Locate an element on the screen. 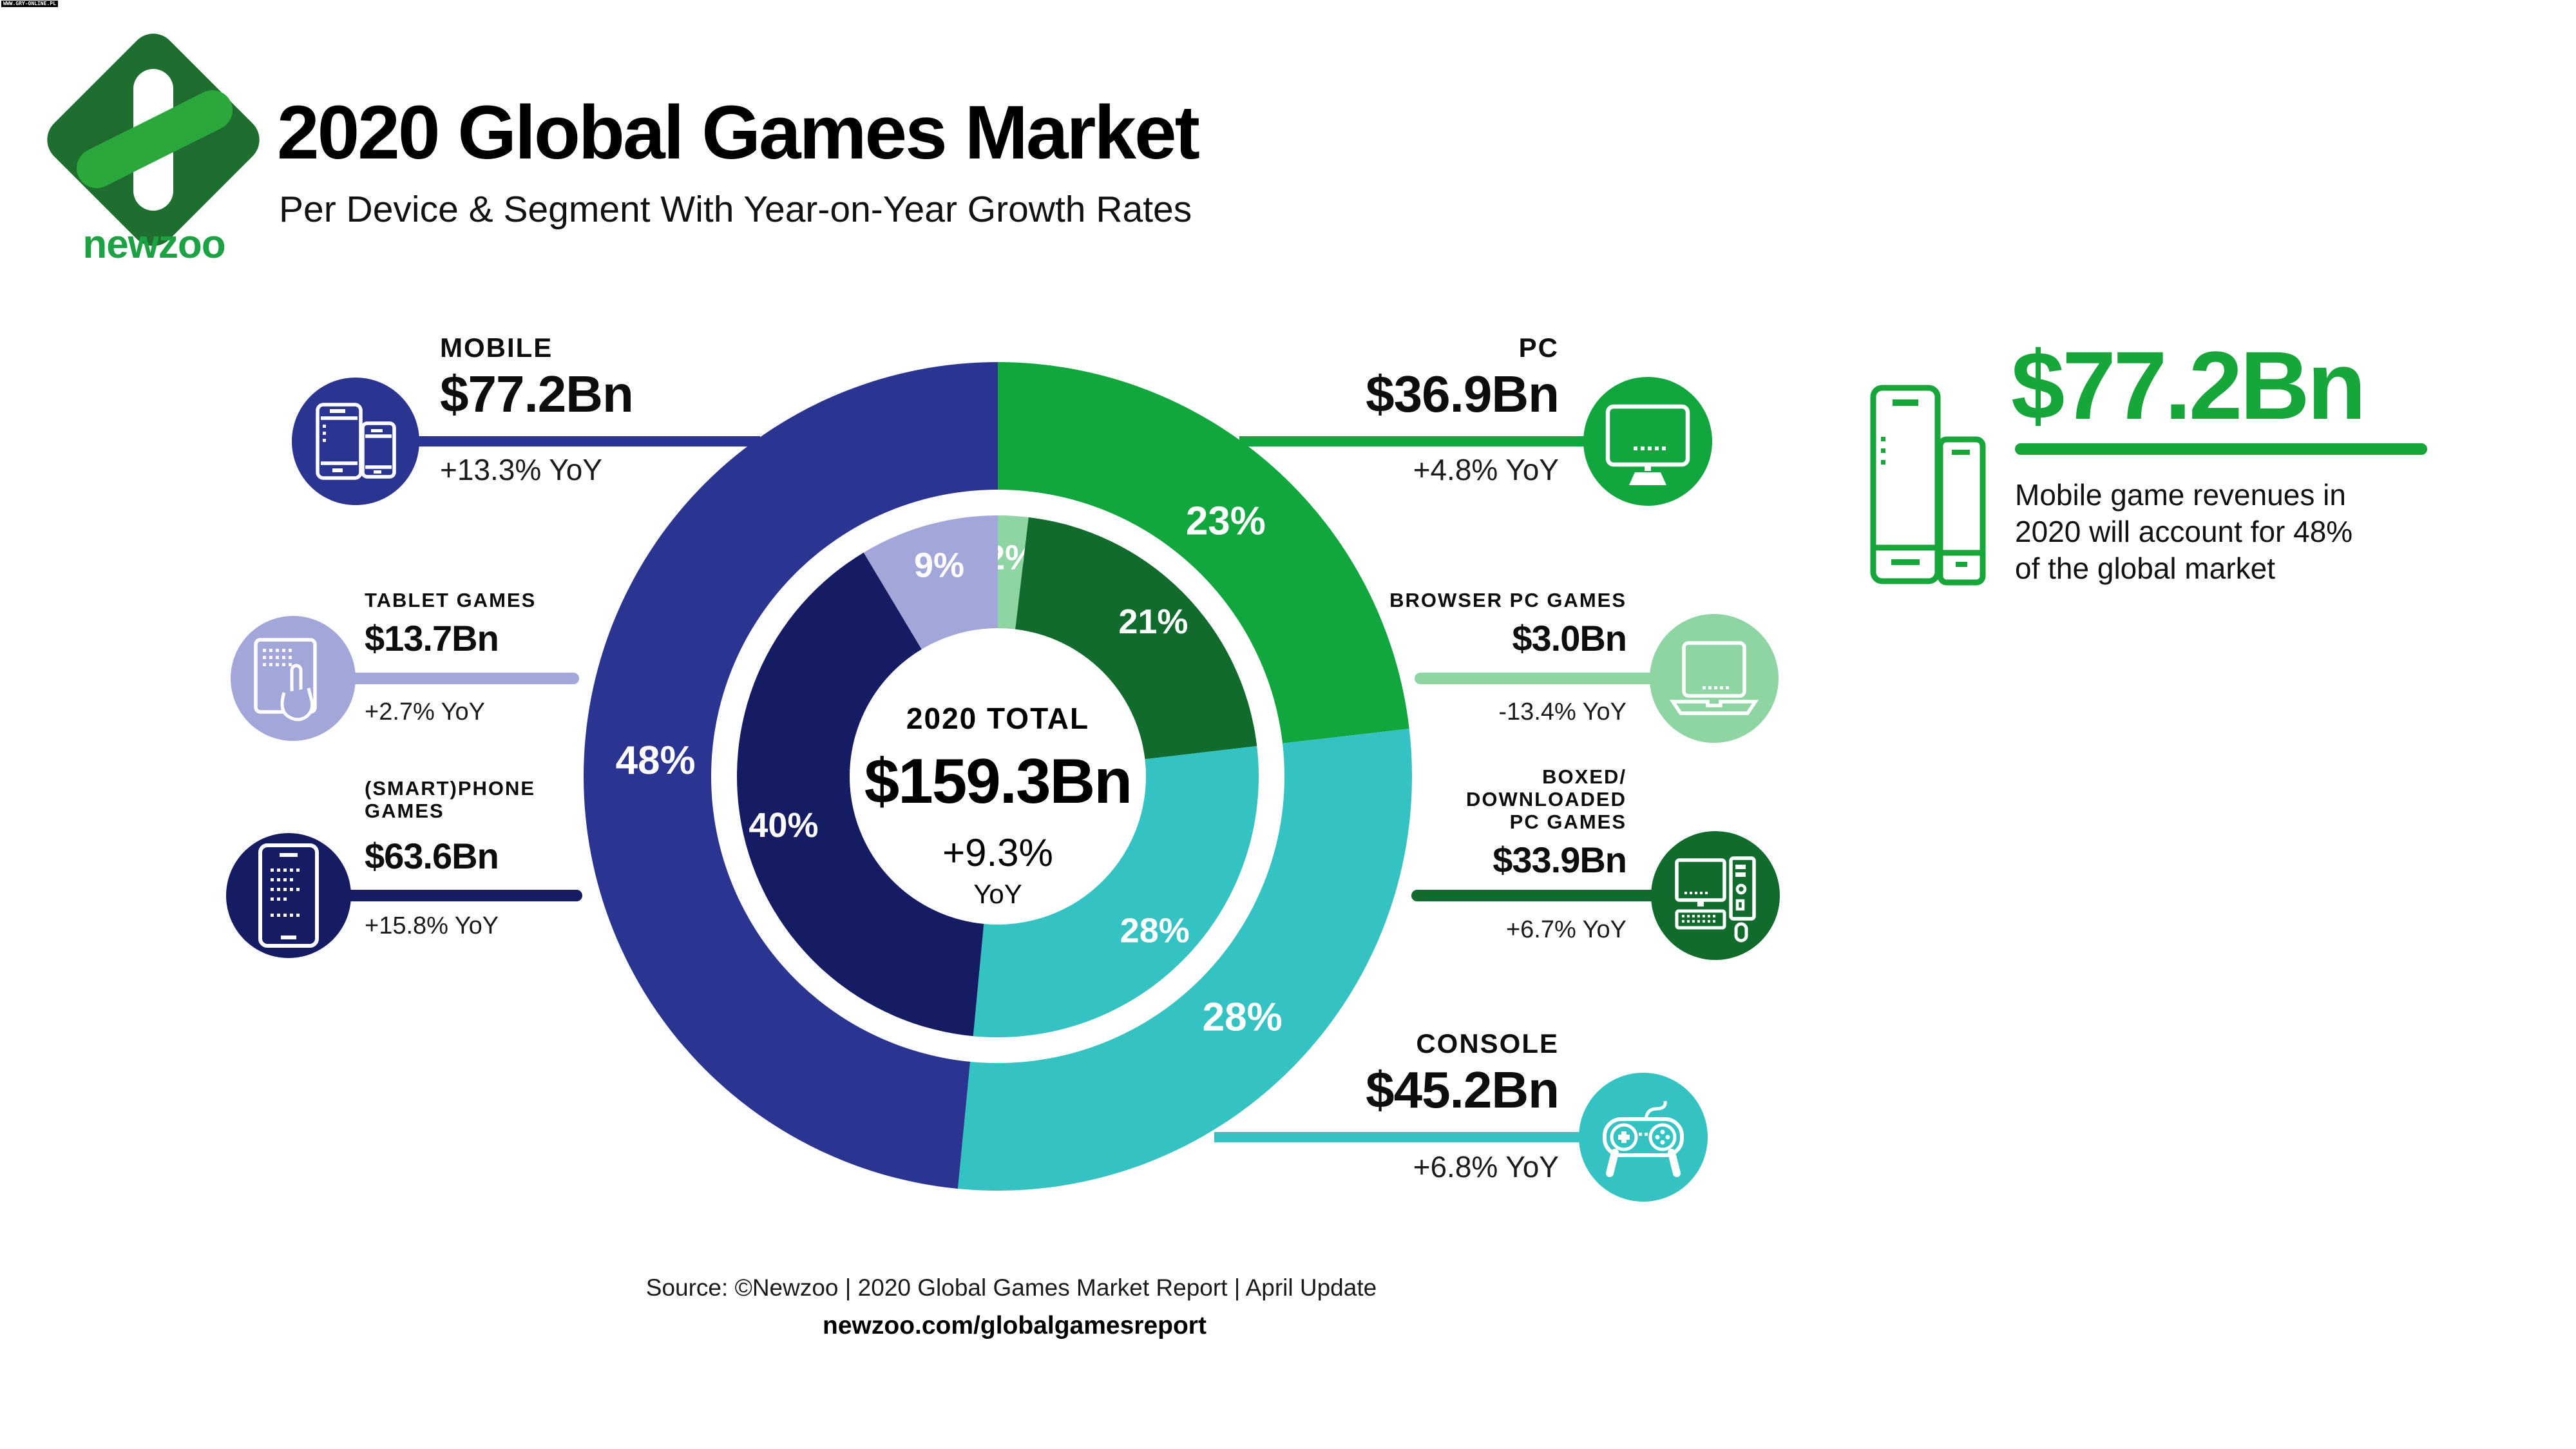  card-smartphone-amount: $63.6Bn is located at coordinates (432, 856).